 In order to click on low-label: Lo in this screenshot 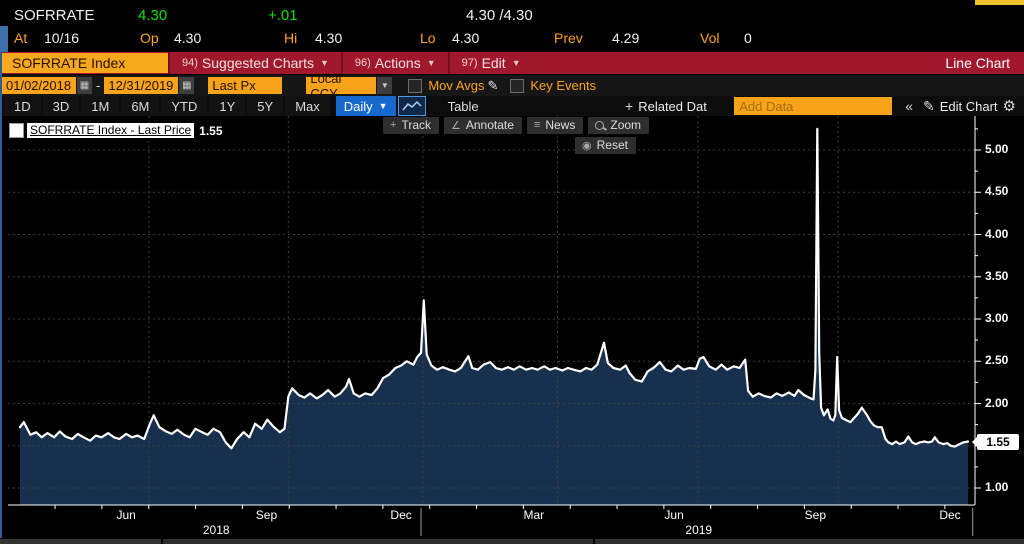, I will do `click(428, 38)`.